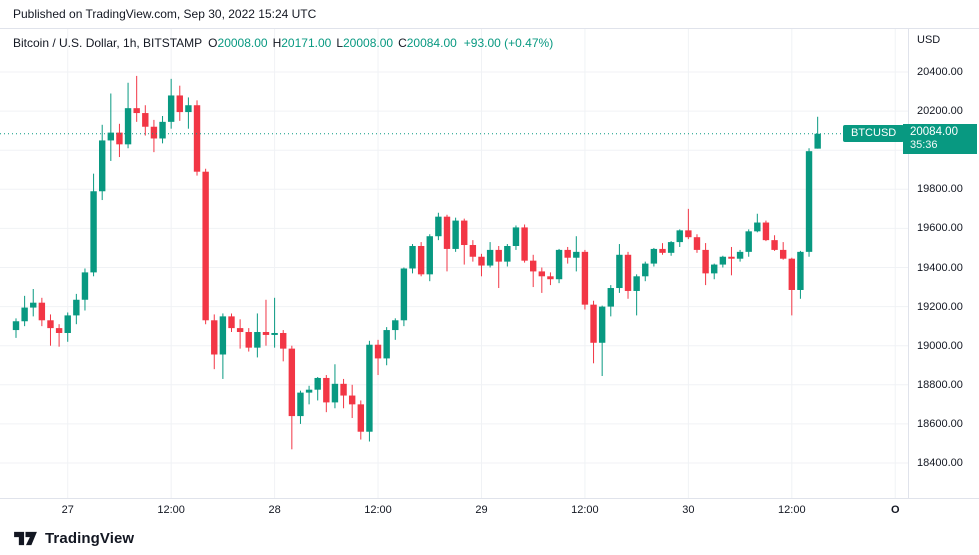 This screenshot has height=555, width=979. Describe the element at coordinates (73, 538) in the screenshot. I see `tradingview-logo: TradingView` at that location.